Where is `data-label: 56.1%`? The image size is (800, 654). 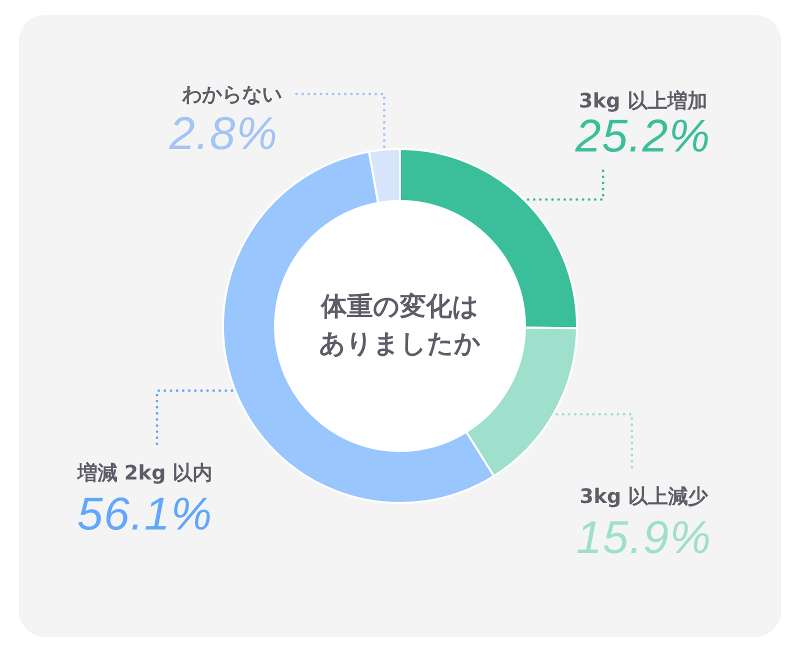 data-label: 56.1% is located at coordinates (145, 514).